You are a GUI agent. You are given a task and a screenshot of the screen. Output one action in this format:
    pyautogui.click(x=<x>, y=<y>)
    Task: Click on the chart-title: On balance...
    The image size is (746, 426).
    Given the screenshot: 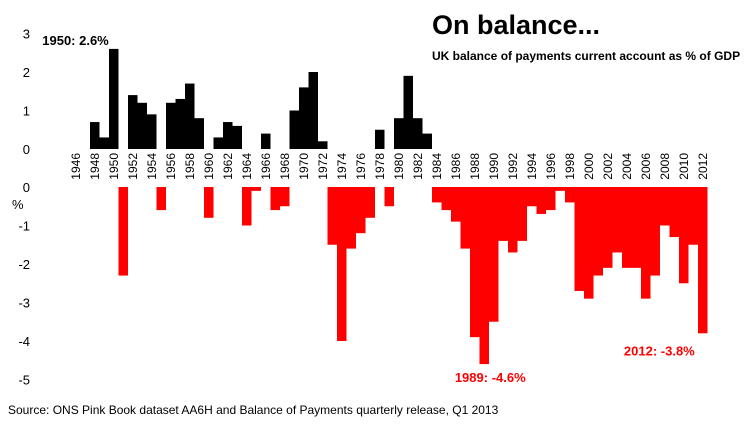 What is the action you would take?
    pyautogui.click(x=516, y=25)
    